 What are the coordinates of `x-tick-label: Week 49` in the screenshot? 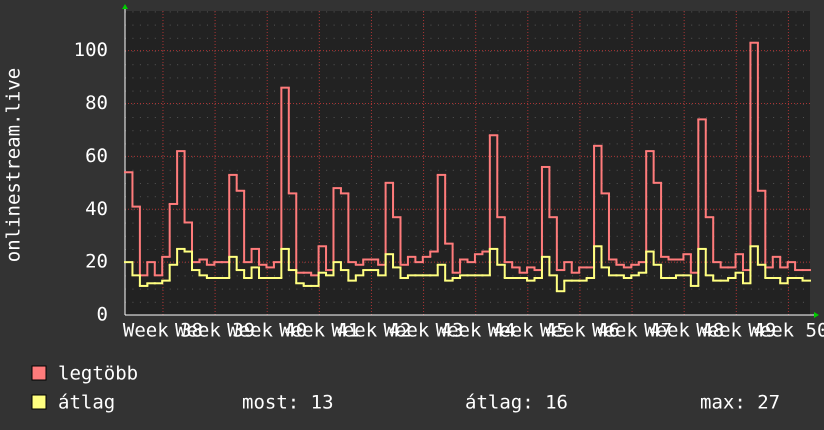 It's located at (736, 331).